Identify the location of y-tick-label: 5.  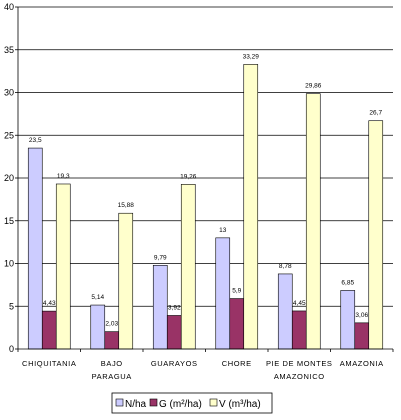
(11, 306).